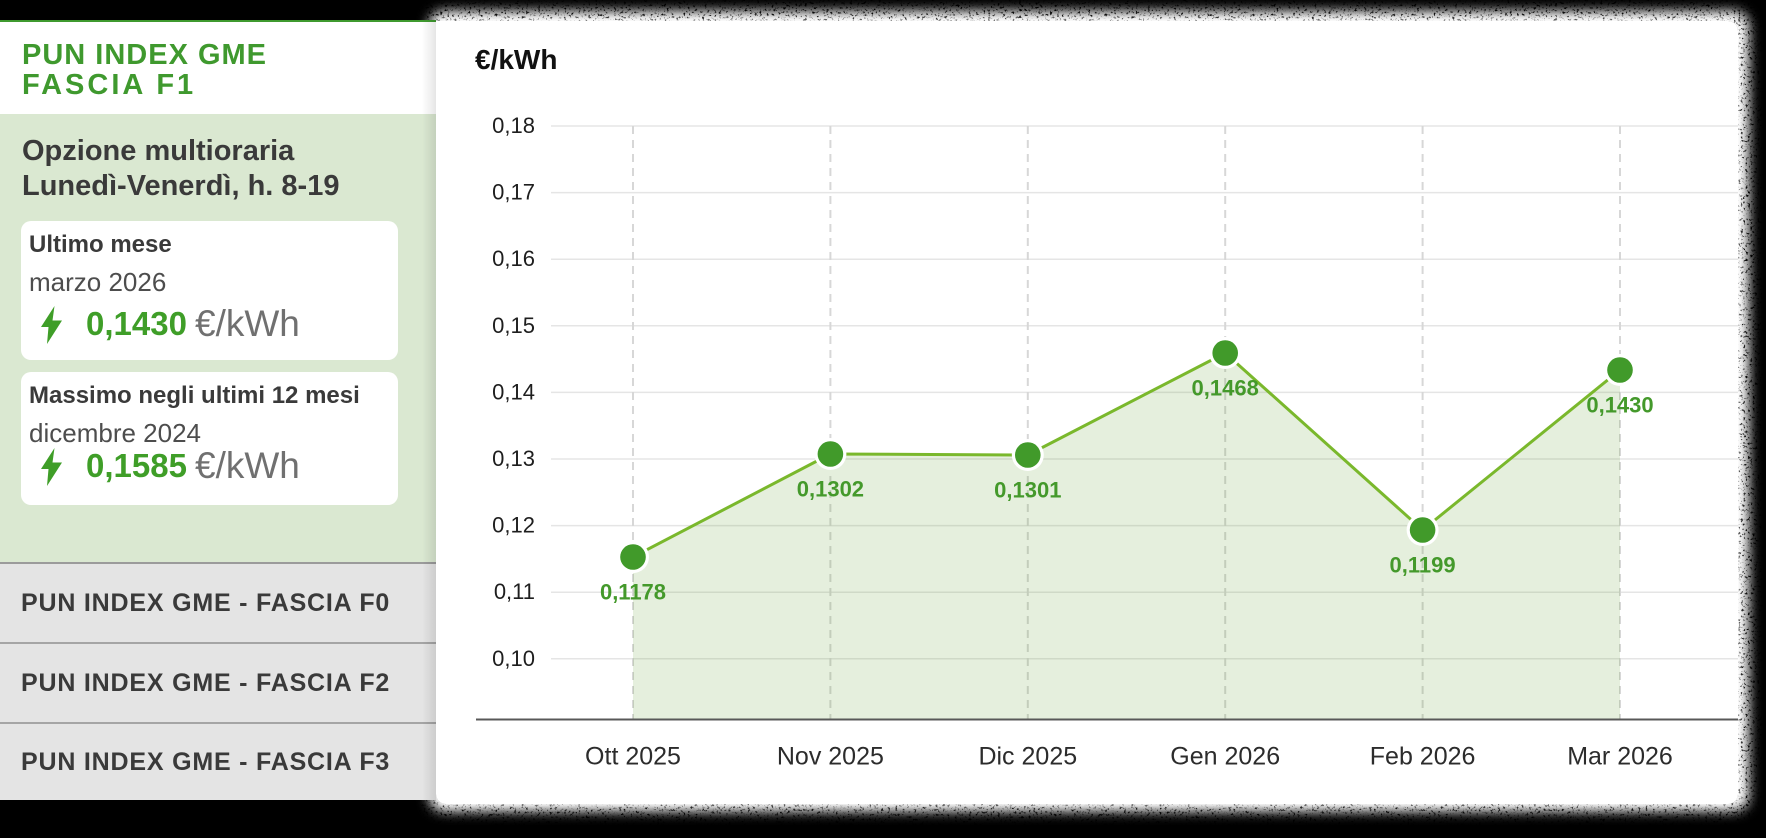  What do you see at coordinates (1619, 405) in the screenshot?
I see `svg-text: 0,1430` at bounding box center [1619, 405].